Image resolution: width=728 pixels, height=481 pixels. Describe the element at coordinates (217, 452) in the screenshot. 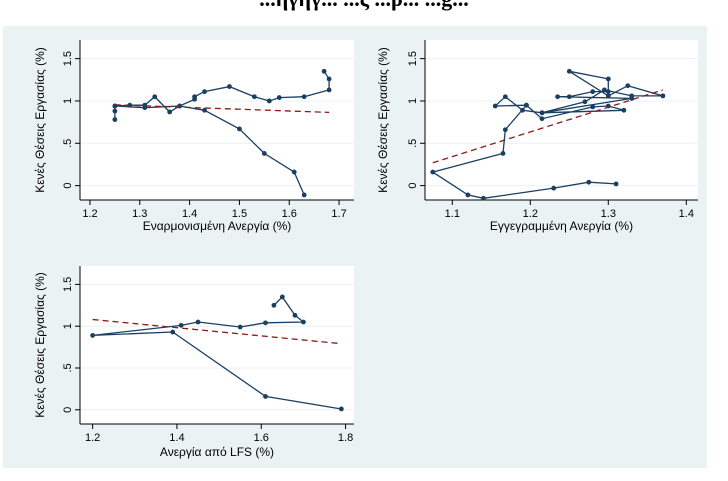

I see `x-axis-label: Ανεργία από LFS (%)` at that location.